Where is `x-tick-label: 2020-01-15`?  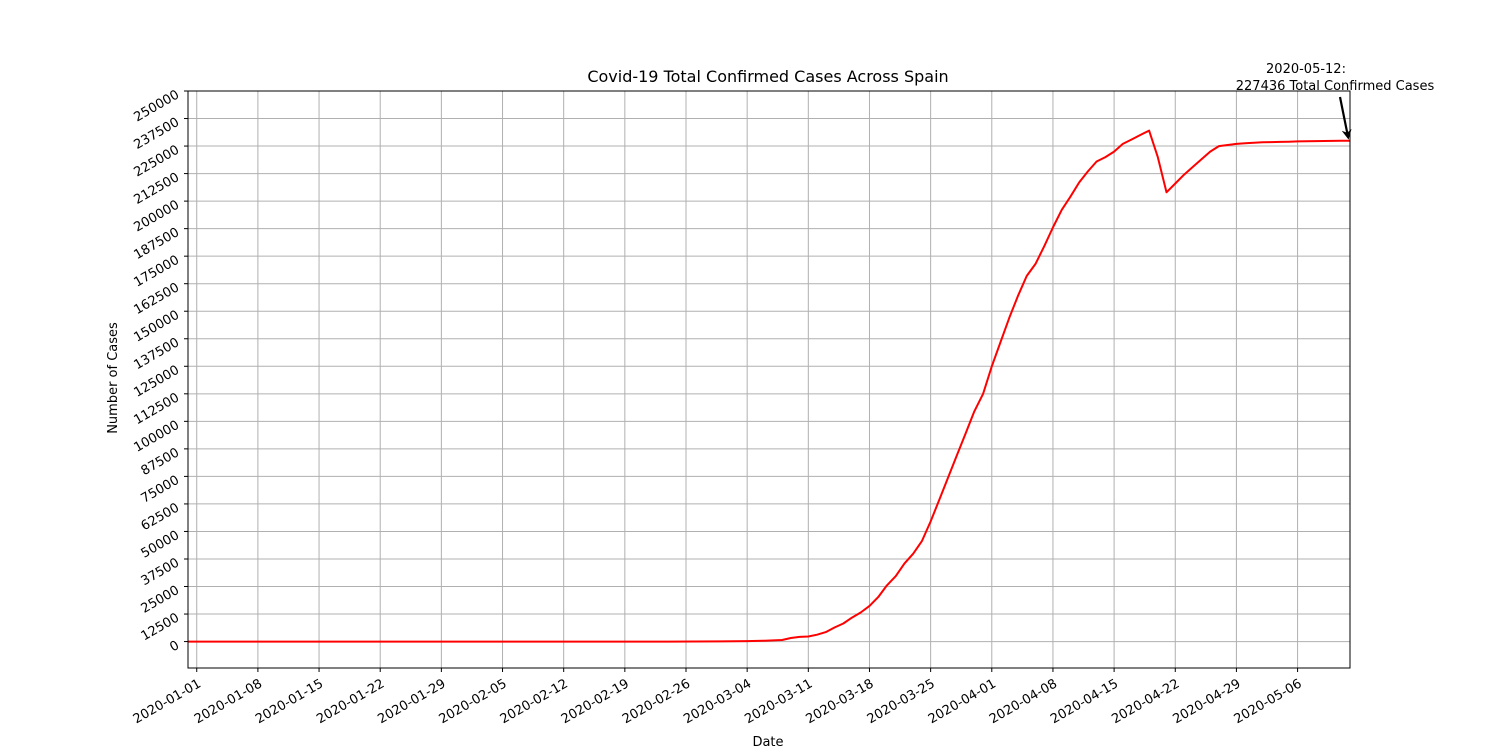 x-tick-label: 2020-01-15 is located at coordinates (289, 701).